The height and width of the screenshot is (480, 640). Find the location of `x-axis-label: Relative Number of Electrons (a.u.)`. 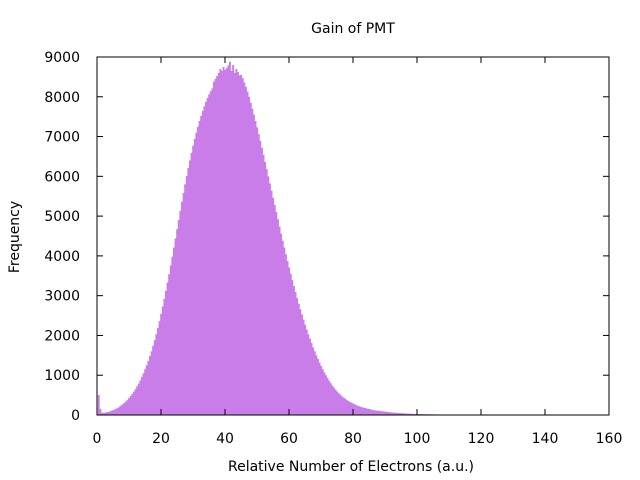

x-axis-label: Relative Number of Electrons (a.u.) is located at coordinates (351, 467).